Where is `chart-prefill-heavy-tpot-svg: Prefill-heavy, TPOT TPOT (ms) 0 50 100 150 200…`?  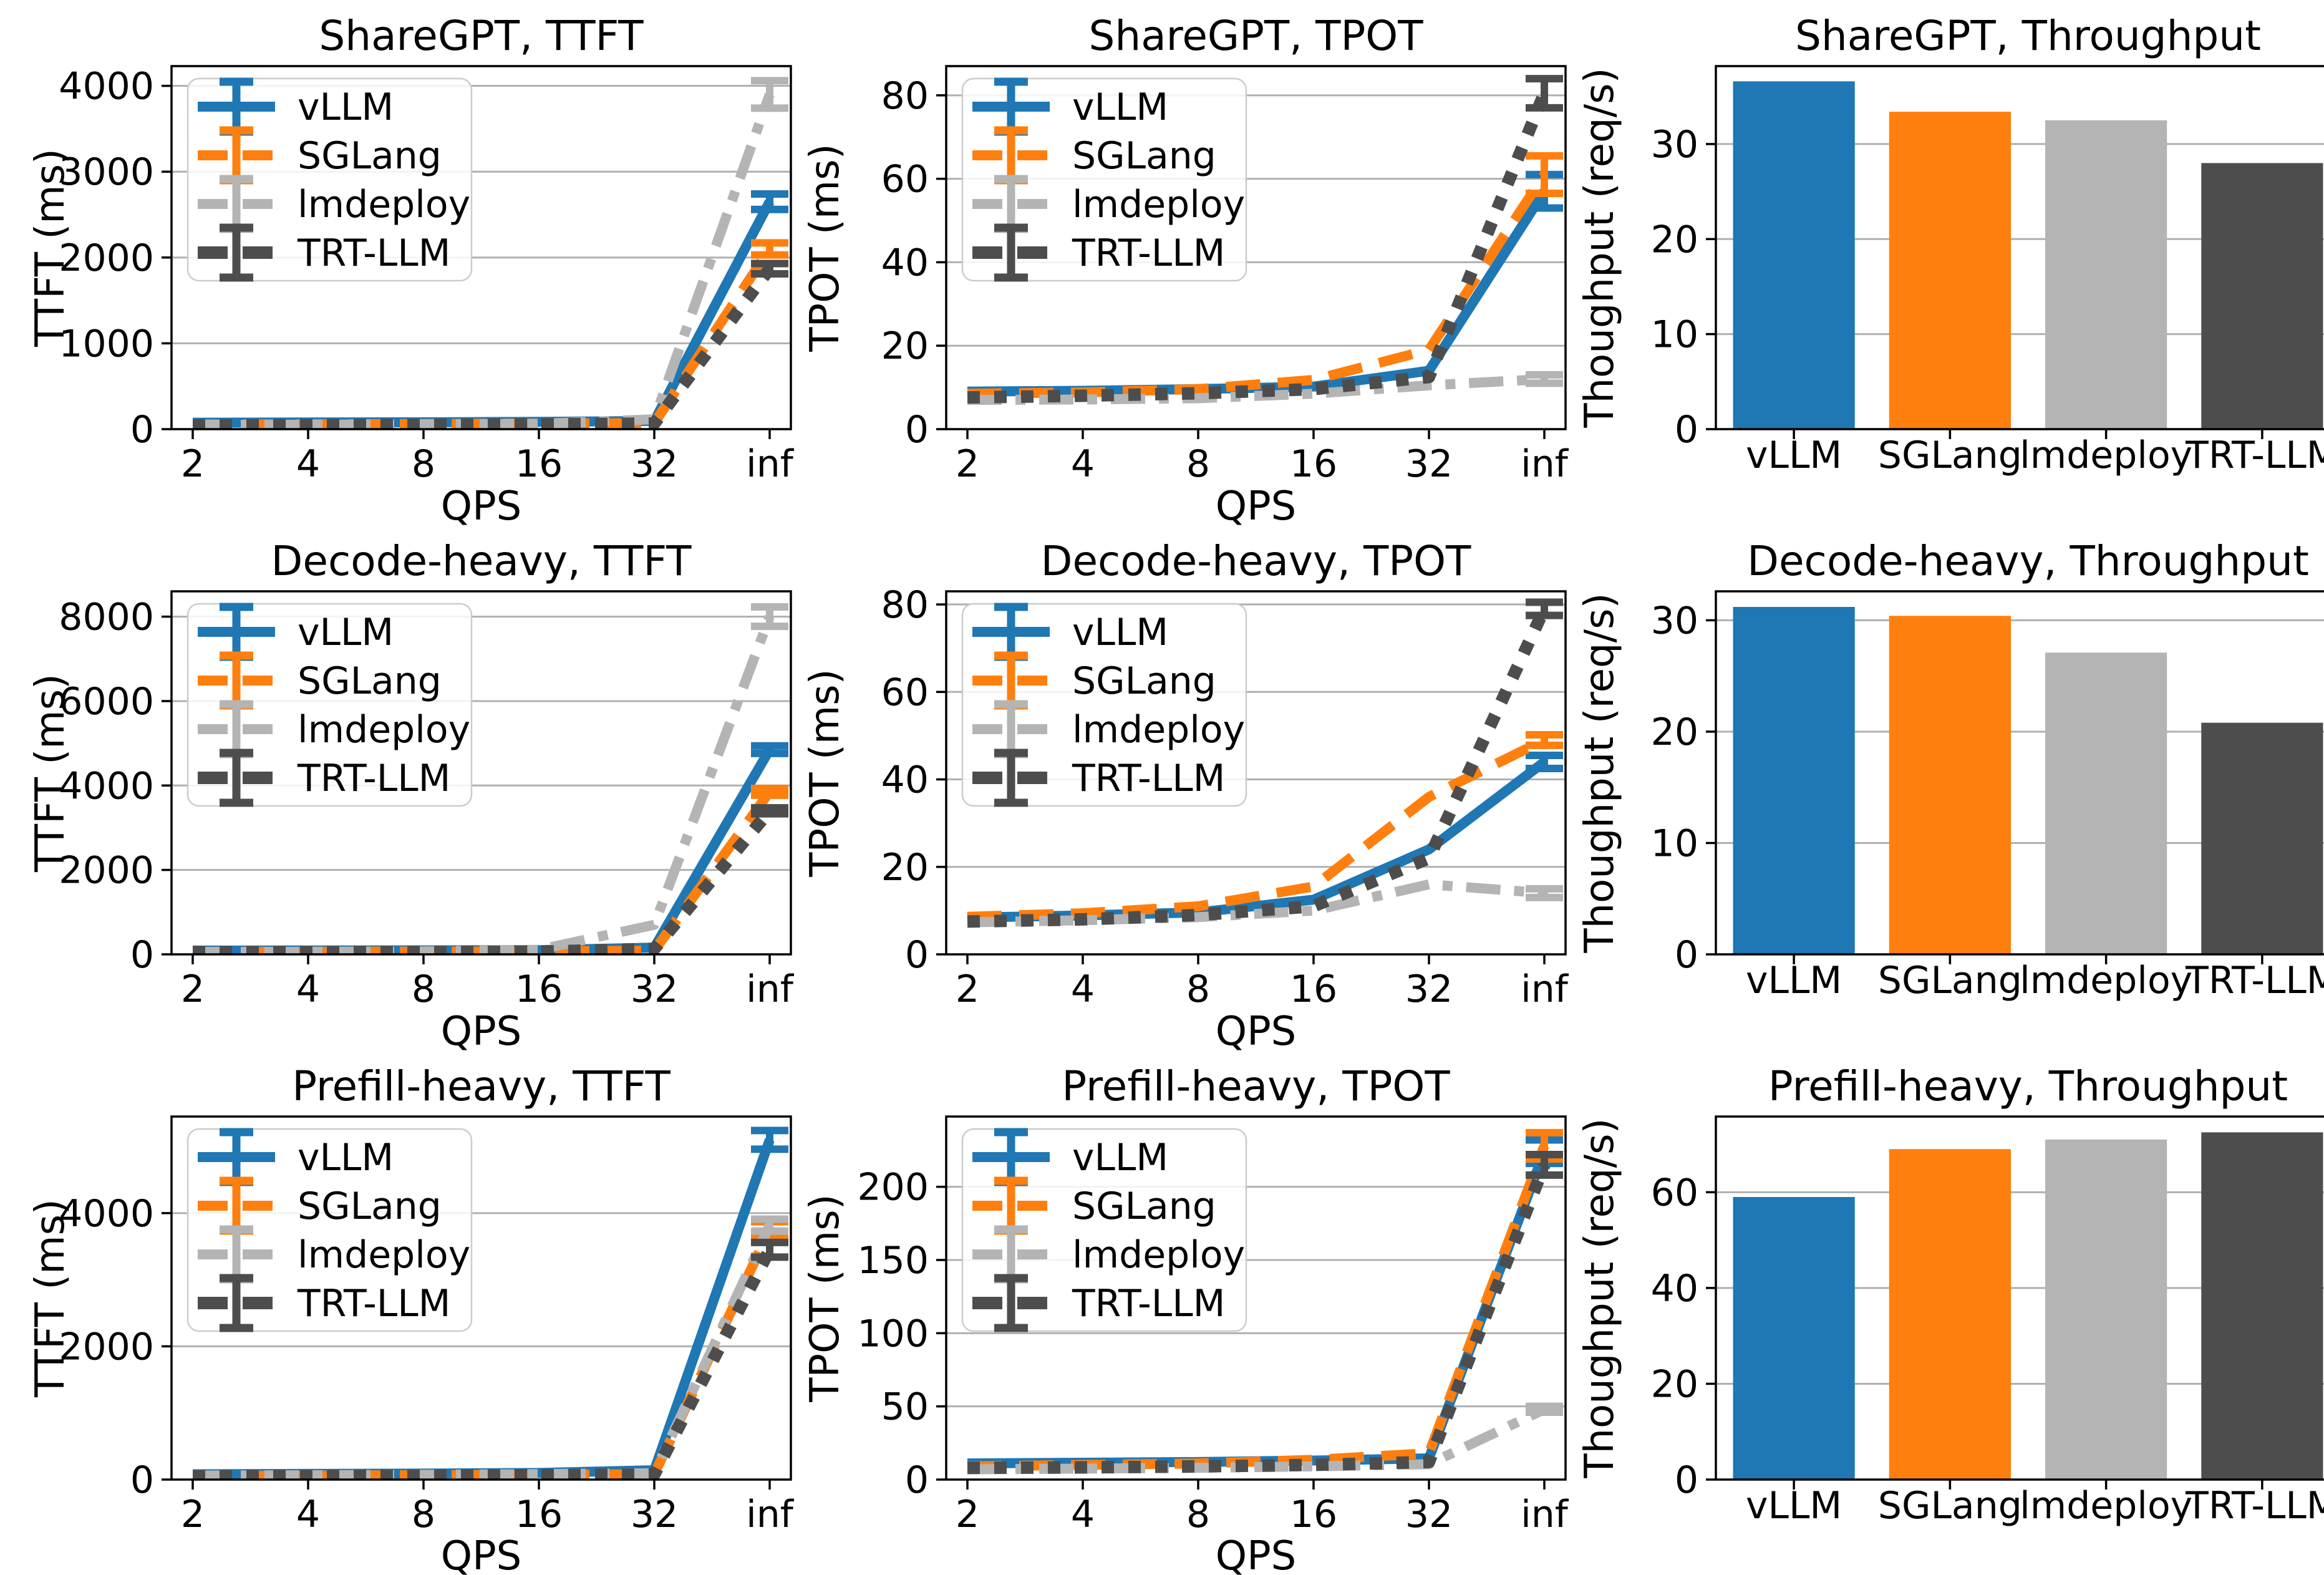 chart-prefill-heavy-tpot-svg: Prefill-heavy, TPOT TPOT (ms) 0 50 100 150 200… is located at coordinates (1185, 1318).